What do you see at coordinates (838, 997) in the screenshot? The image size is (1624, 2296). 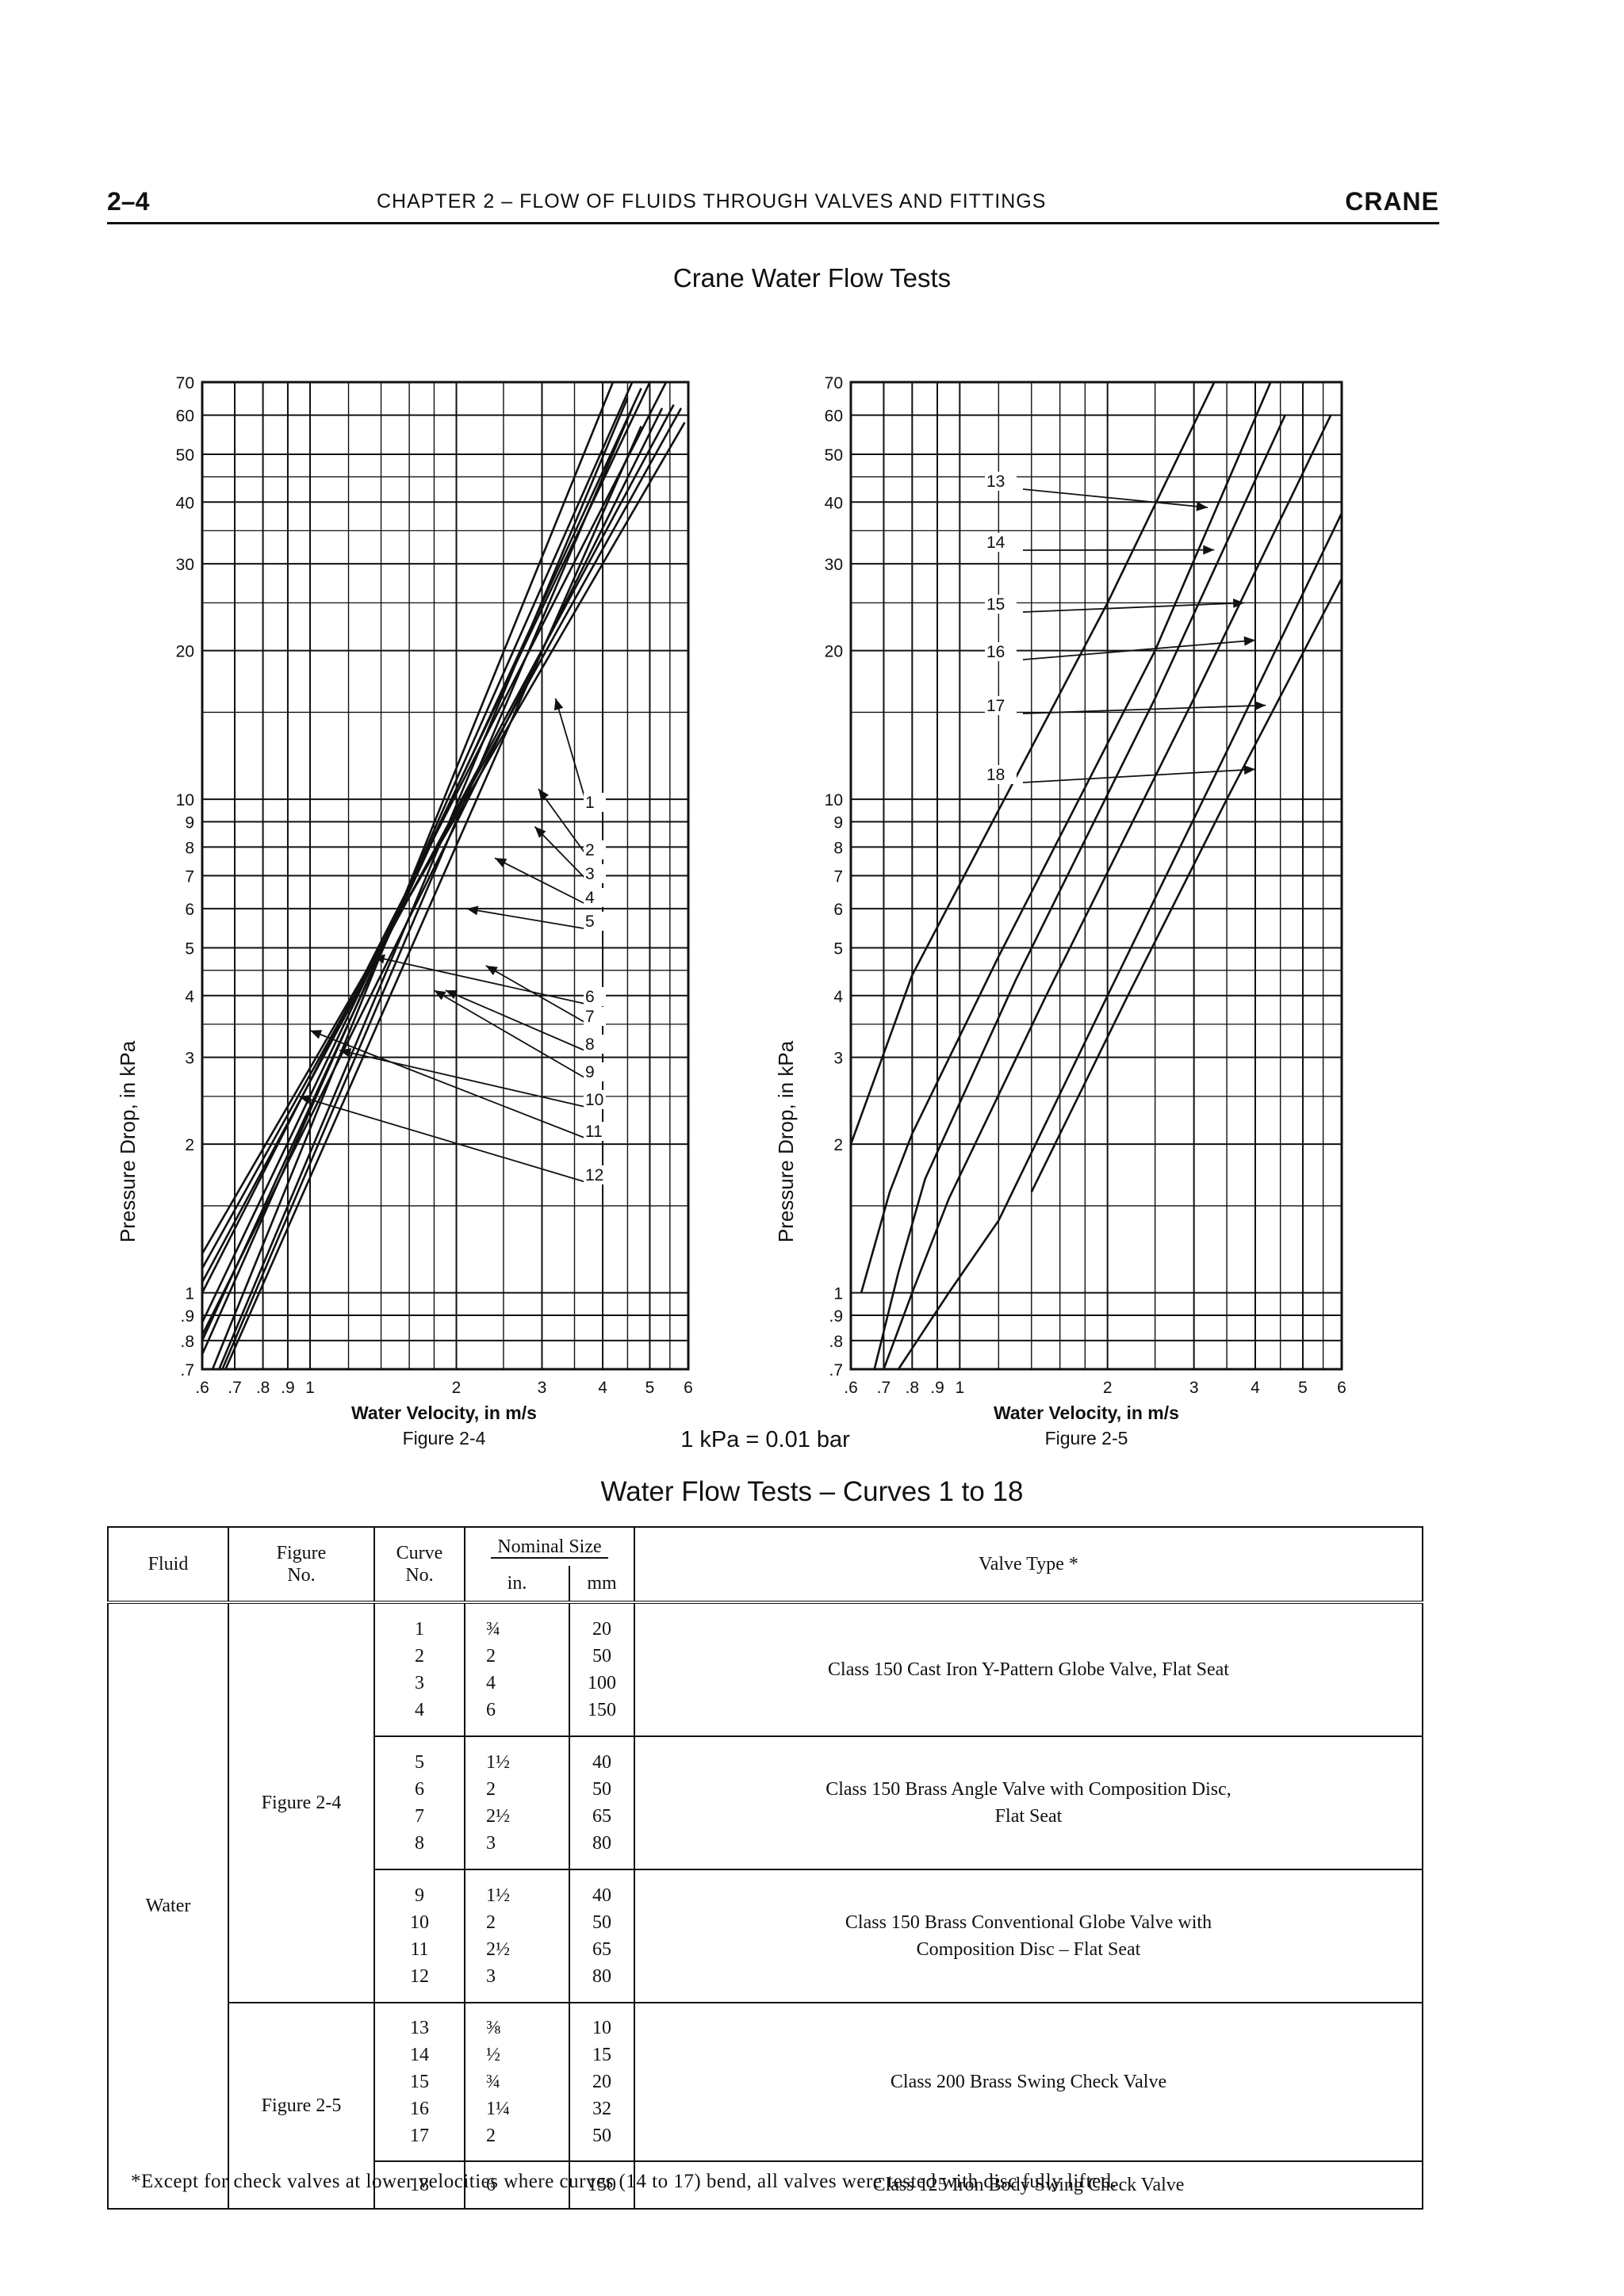 I see `y-tick-label: 4` at bounding box center [838, 997].